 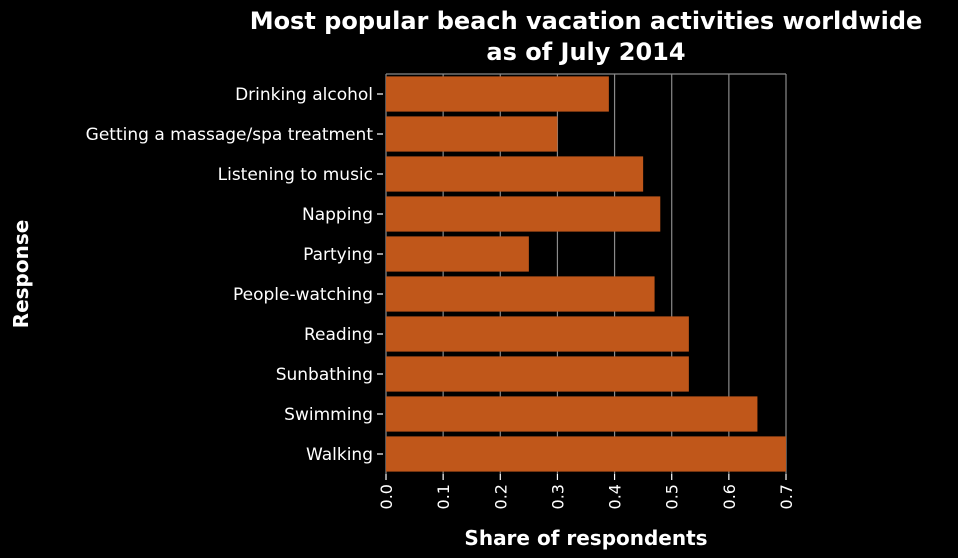 I want to click on x-tick-label: 0.1, so click(x=443, y=496).